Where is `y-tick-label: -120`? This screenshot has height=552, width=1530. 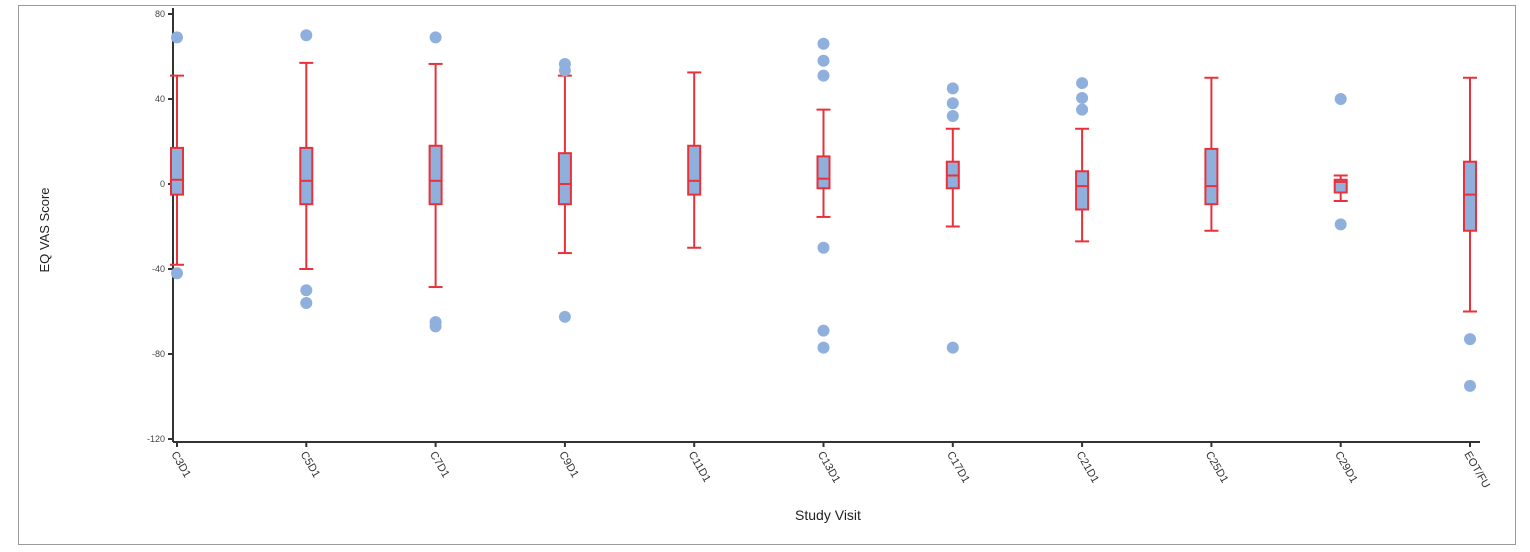
y-tick-label: -120 is located at coordinates (156, 439).